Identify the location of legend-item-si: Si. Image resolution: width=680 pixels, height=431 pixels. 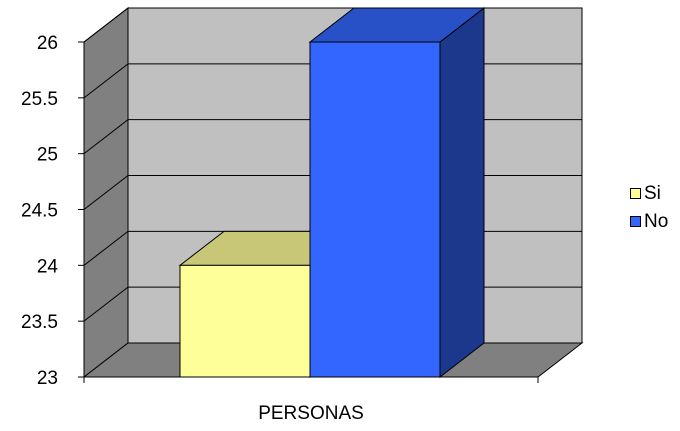
(652, 194).